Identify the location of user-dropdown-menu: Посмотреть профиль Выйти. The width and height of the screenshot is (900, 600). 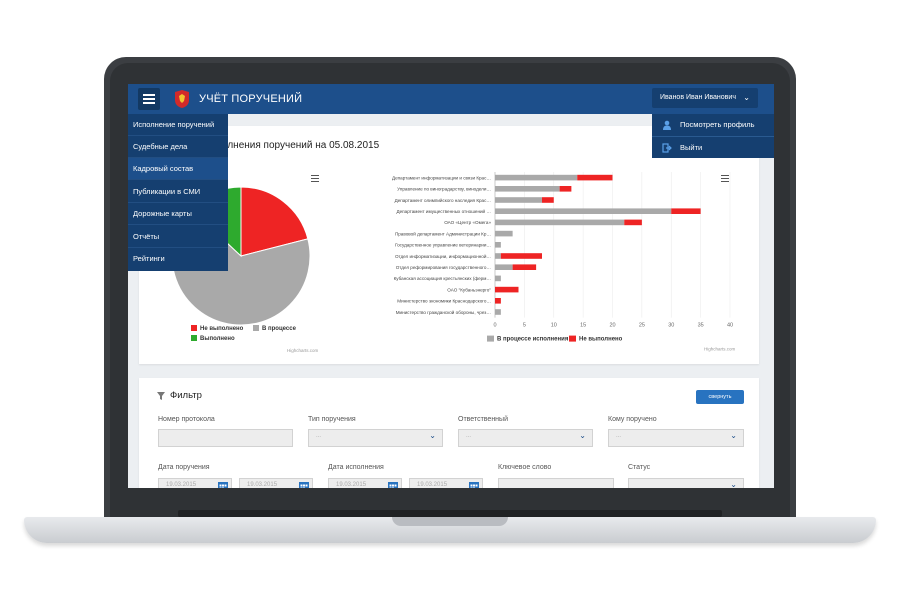
(713, 136).